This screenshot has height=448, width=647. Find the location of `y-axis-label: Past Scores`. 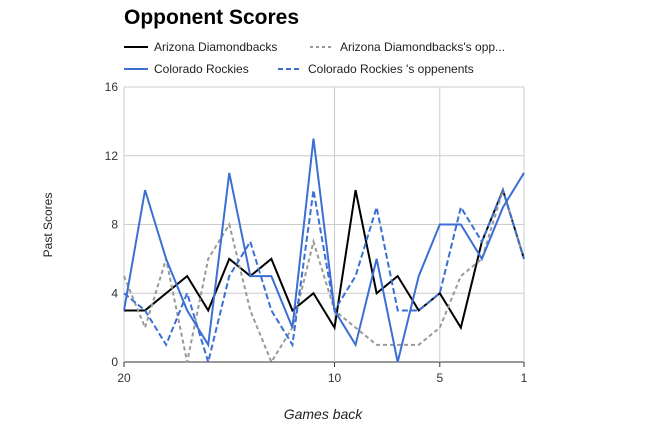

y-axis-label: Past Scores is located at coordinates (48, 225).